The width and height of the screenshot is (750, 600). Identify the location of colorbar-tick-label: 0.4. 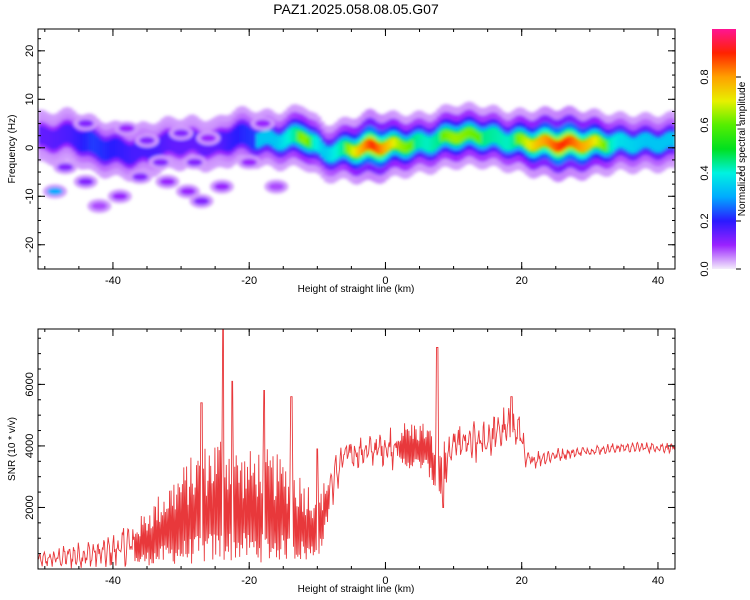
(705, 172).